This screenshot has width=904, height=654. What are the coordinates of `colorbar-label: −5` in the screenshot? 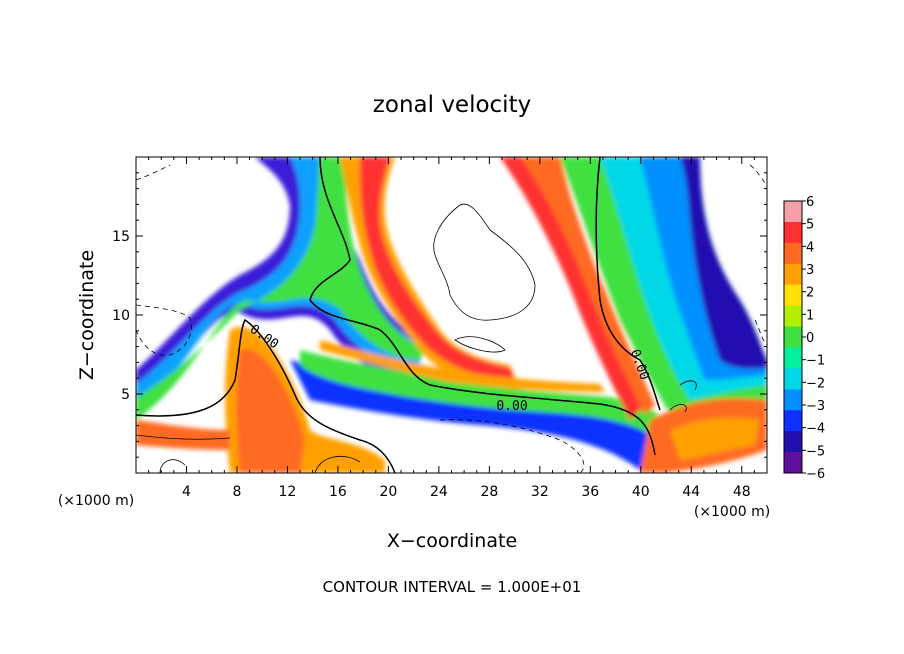 It's located at (815, 451).